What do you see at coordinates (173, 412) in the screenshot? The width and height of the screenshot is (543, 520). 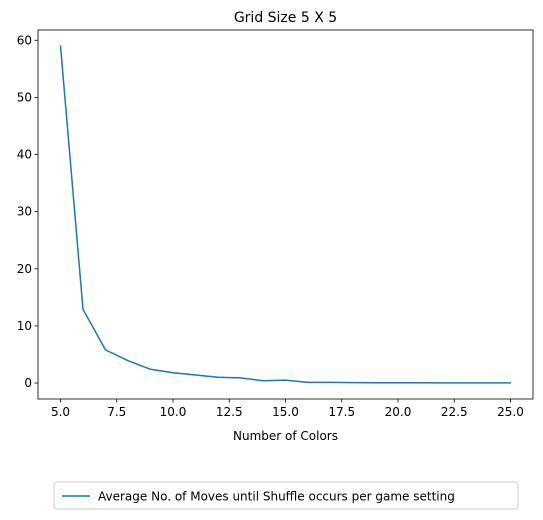 I see `x-tick-label: 10.0` at bounding box center [173, 412].